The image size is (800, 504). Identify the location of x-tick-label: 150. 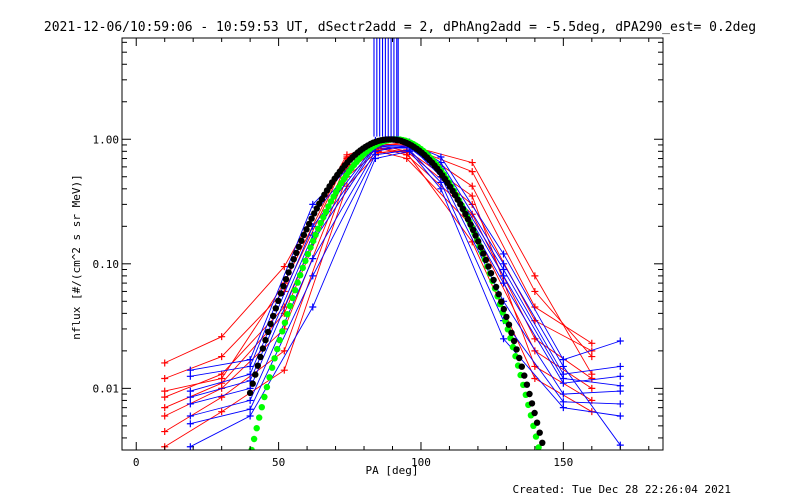
(563, 462).